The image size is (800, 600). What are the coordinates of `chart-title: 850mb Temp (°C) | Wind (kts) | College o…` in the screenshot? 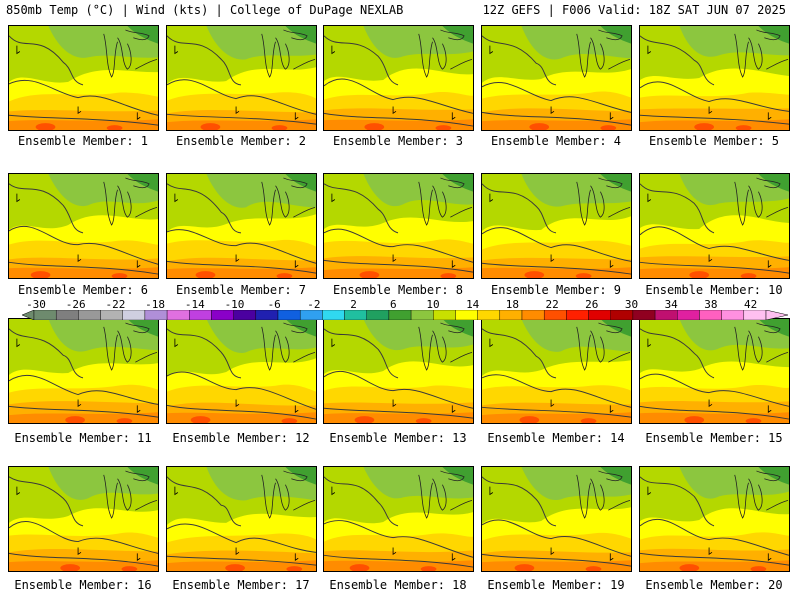 It's located at (205, 10).